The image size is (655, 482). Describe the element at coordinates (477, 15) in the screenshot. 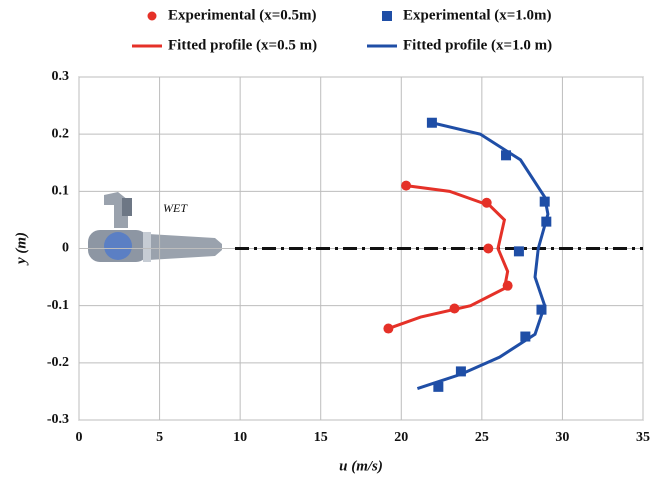

I see `legend-label: Experimental (x=1.0m)` at that location.